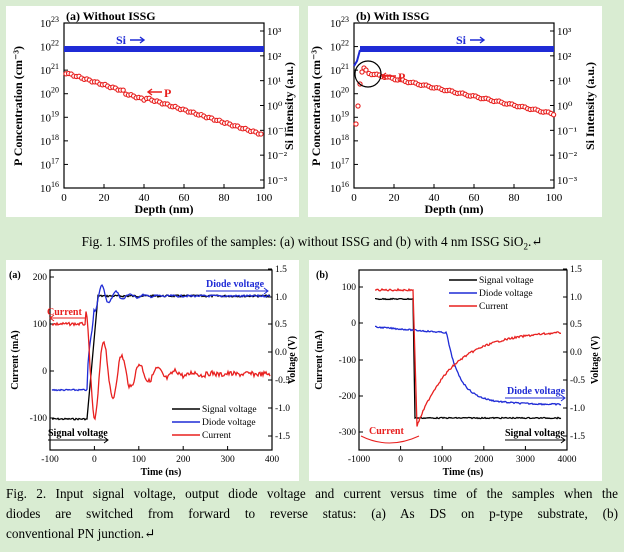  What do you see at coordinates (577, 437) in the screenshot?
I see `y-tick-label-right: -1.5` at bounding box center [577, 437].